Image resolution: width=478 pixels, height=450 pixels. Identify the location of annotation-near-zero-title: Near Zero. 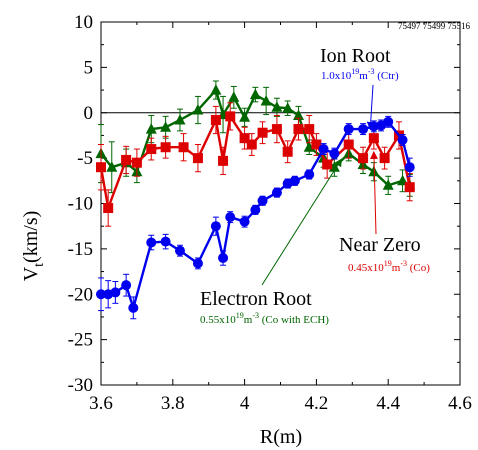
(380, 245).